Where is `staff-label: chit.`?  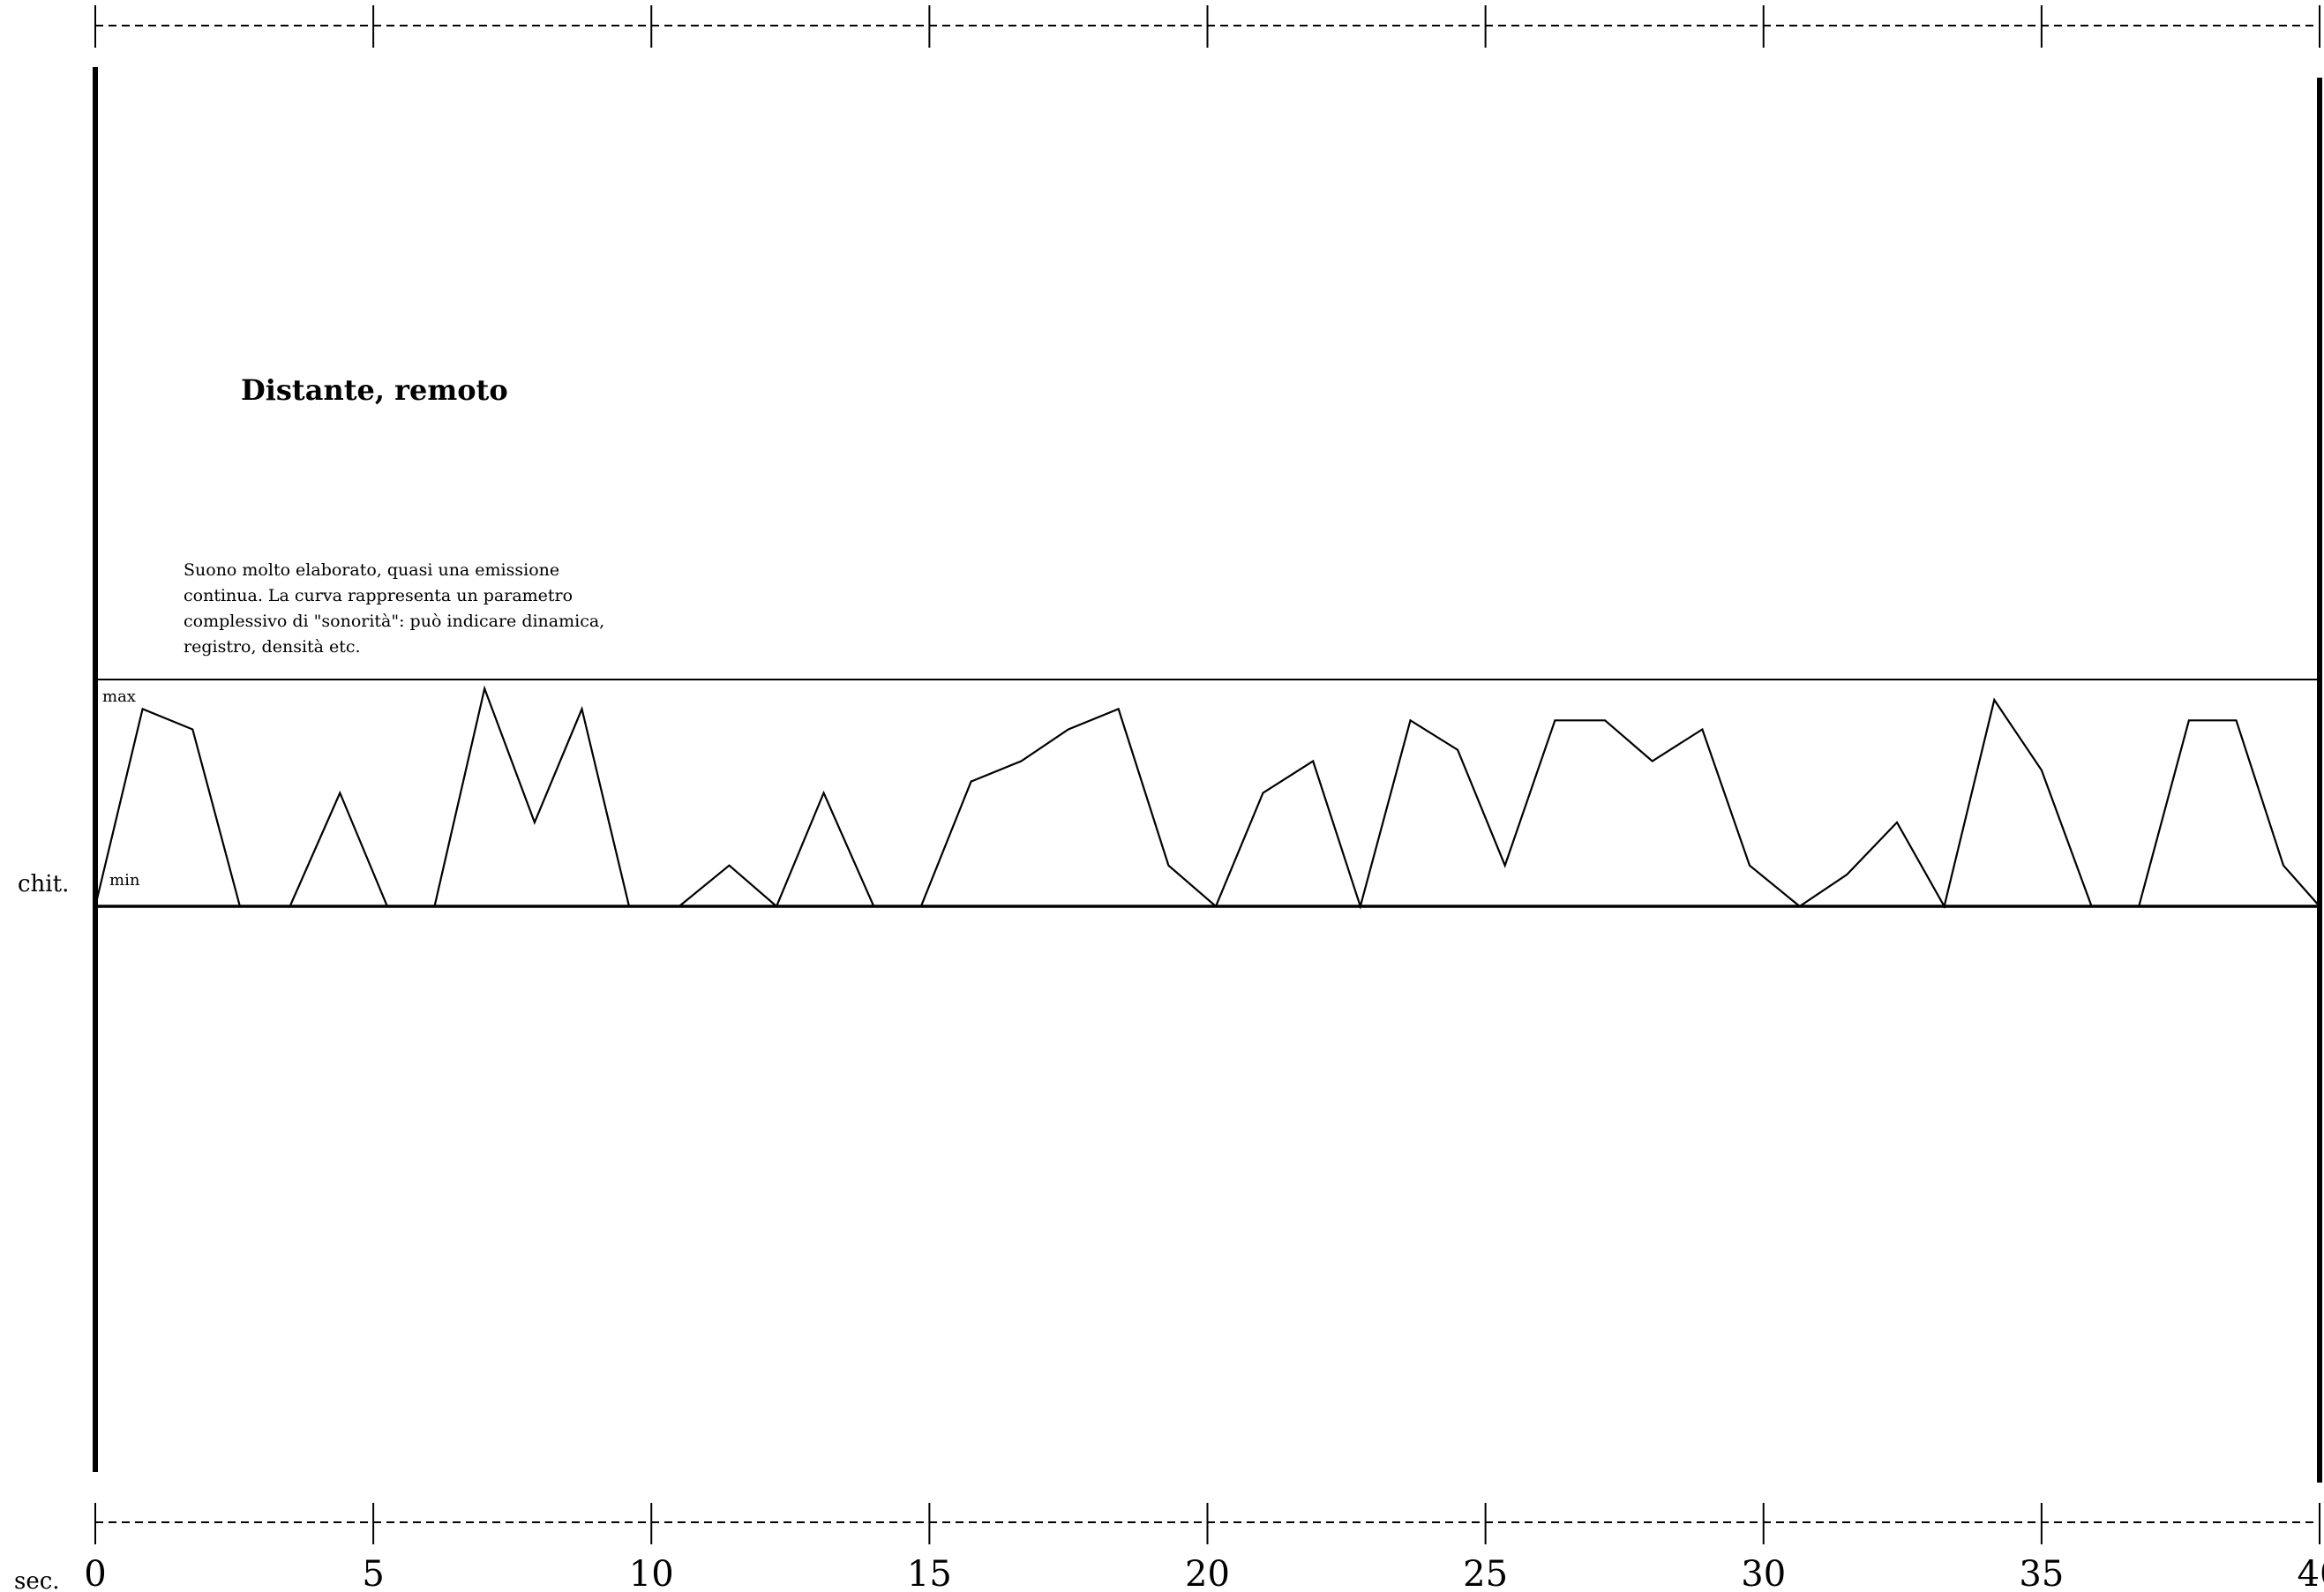
staff-label: chit. is located at coordinates (43, 884).